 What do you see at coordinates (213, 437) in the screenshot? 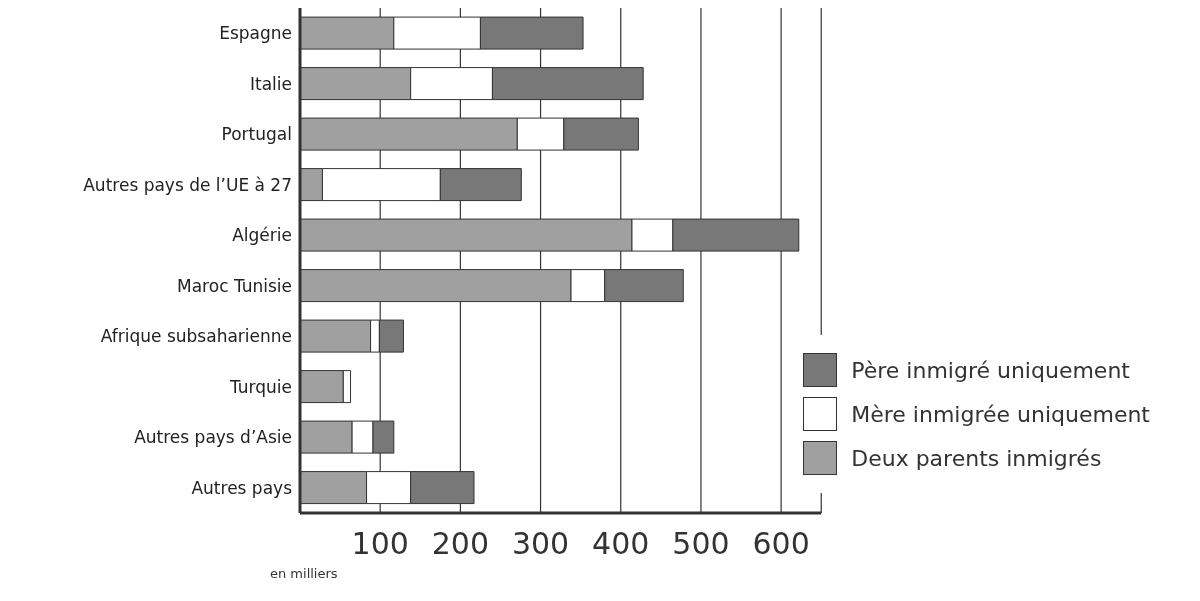
I see `y-tick-label: Autres pays d’Asie` at bounding box center [213, 437].